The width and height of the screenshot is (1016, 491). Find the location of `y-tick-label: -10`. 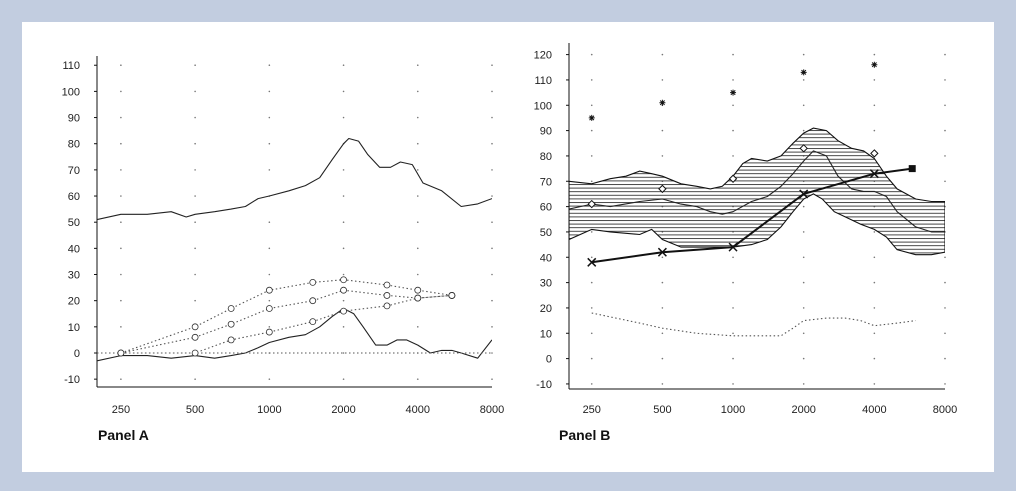

y-tick-label: -10 is located at coordinates (72, 380).